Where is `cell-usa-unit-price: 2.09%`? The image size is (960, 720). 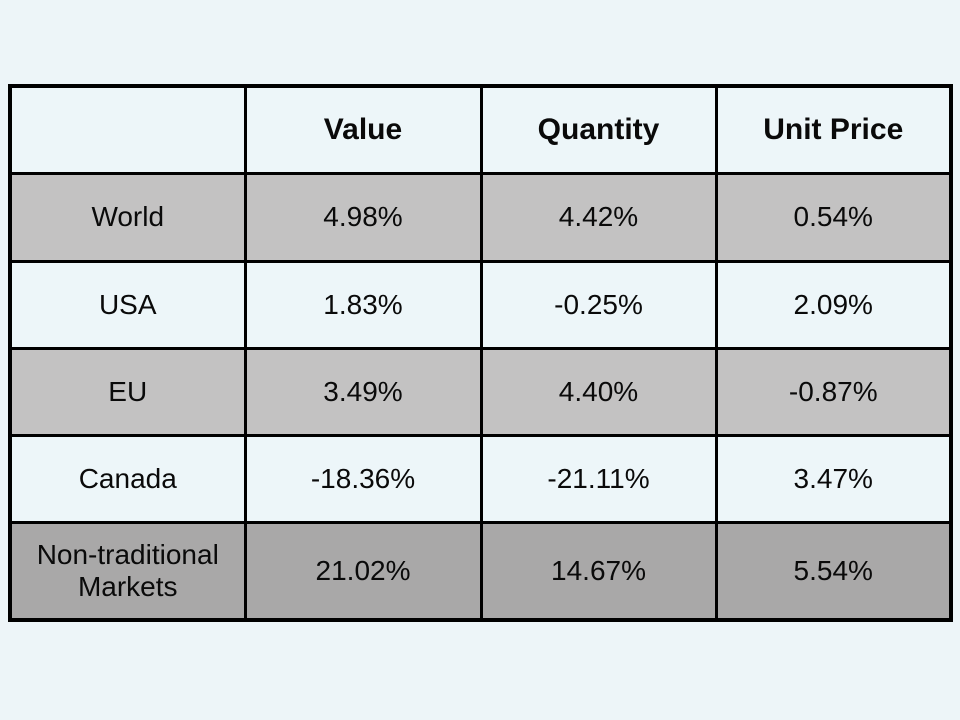
cell-usa-unit-price: 2.09% is located at coordinates (833, 305).